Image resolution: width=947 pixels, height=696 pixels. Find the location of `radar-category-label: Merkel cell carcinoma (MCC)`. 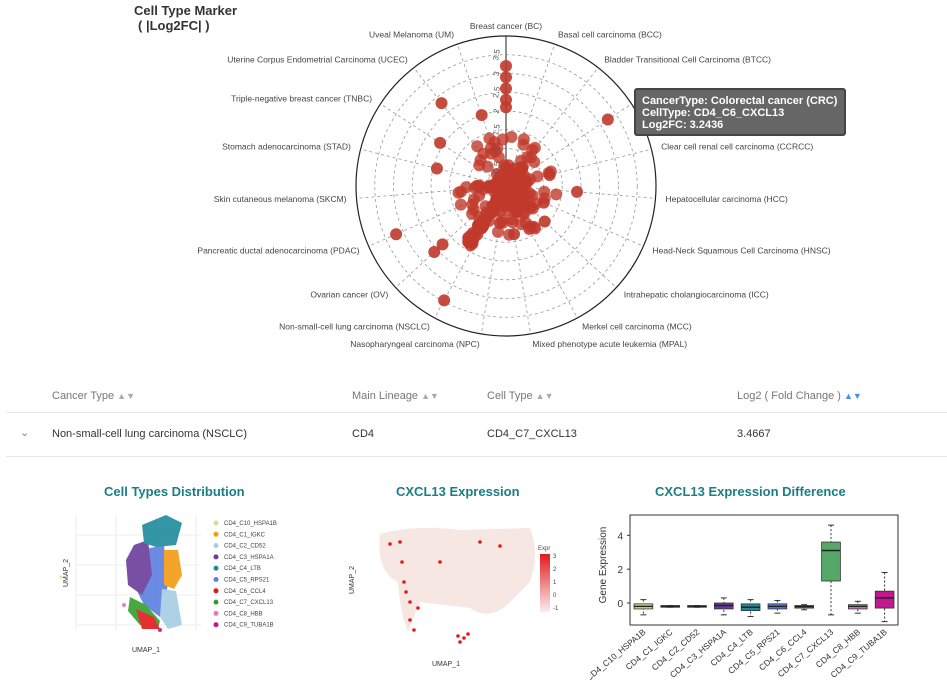

radar-category-label: Merkel cell carcinoma (MCC) is located at coordinates (637, 327).